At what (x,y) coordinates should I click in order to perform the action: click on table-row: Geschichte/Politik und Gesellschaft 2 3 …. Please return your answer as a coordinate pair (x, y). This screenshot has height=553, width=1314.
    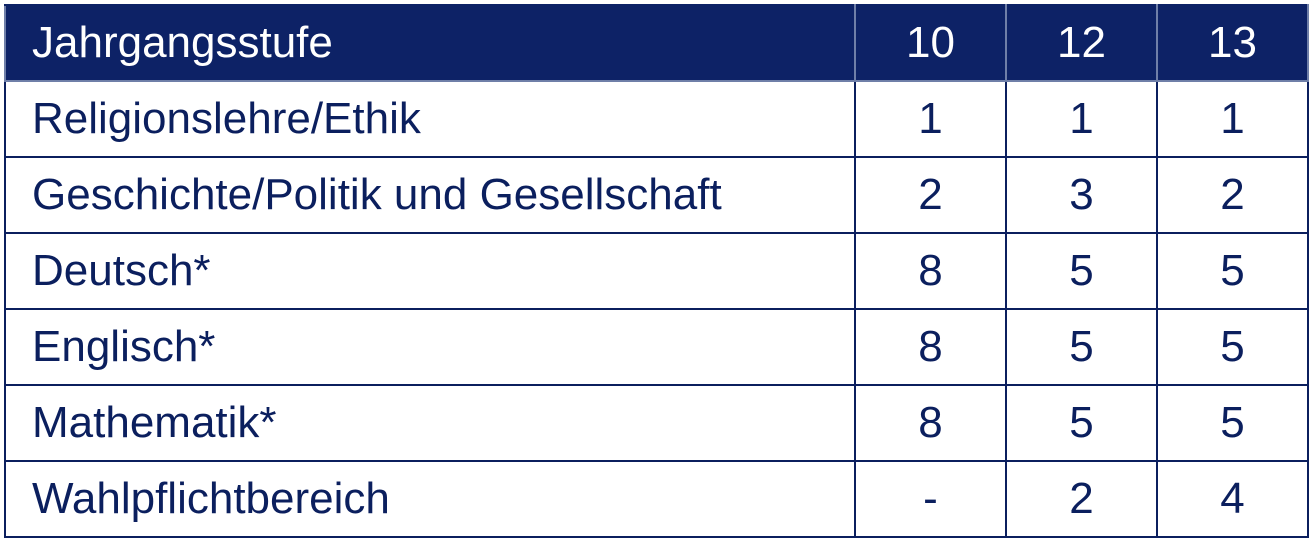
    Looking at the image, I should click on (656, 195).